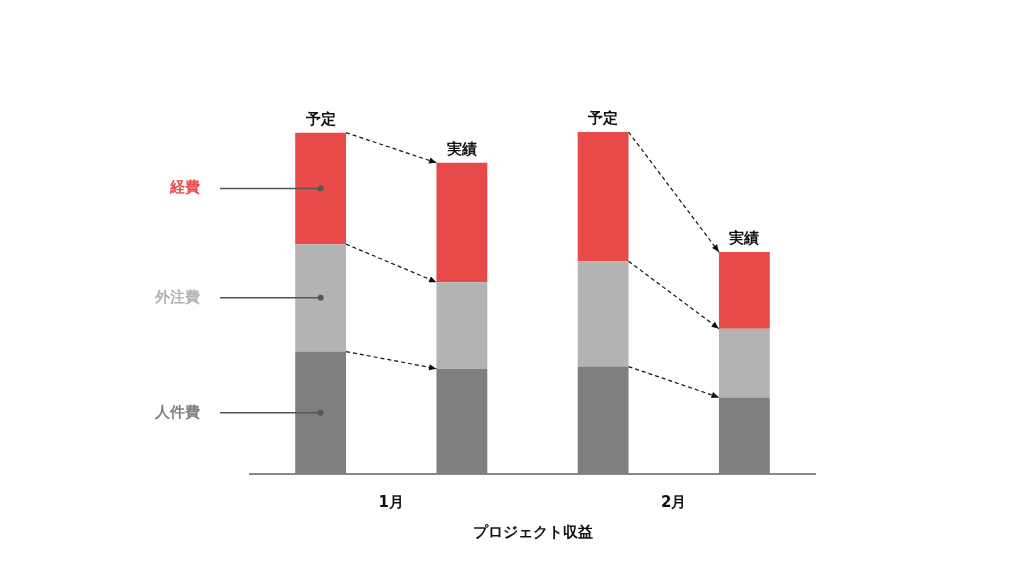  What do you see at coordinates (532, 531) in the screenshot?
I see `x-axis-title: プロジェクト収益` at bounding box center [532, 531].